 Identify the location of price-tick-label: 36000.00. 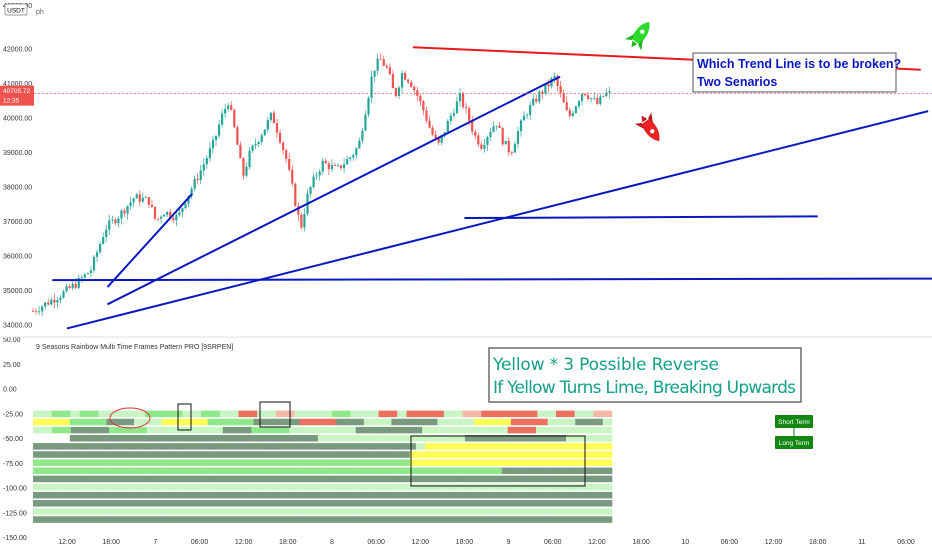
(17, 257).